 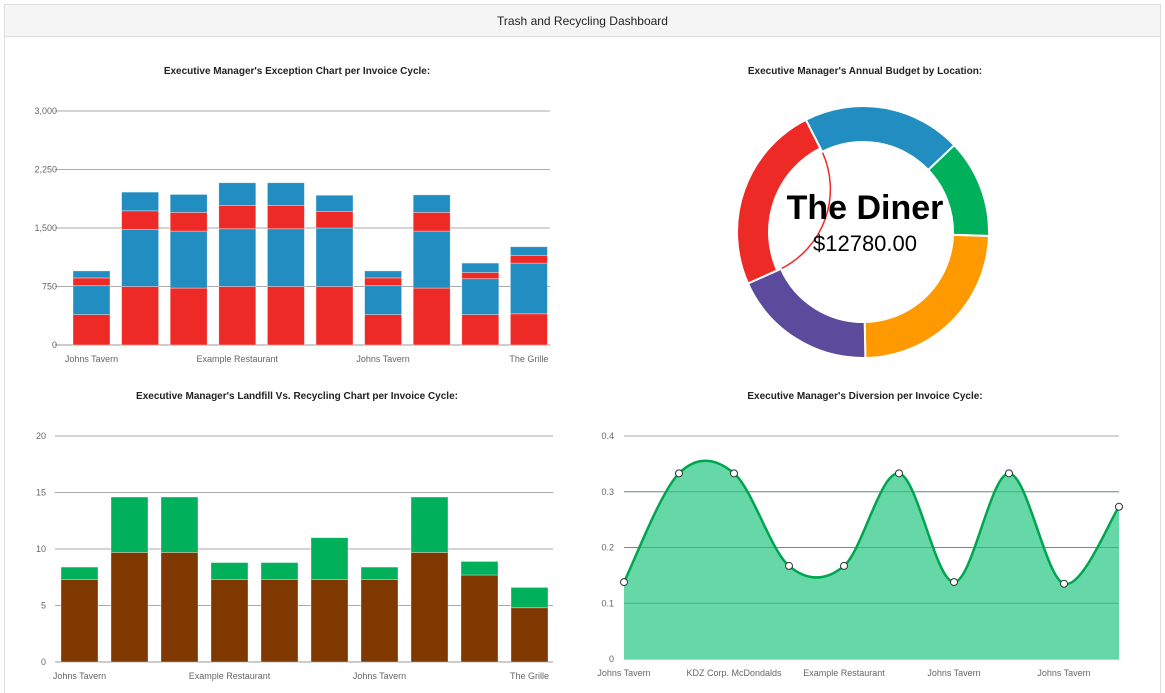 I want to click on y-tick-label: 0.3, so click(x=607, y=492).